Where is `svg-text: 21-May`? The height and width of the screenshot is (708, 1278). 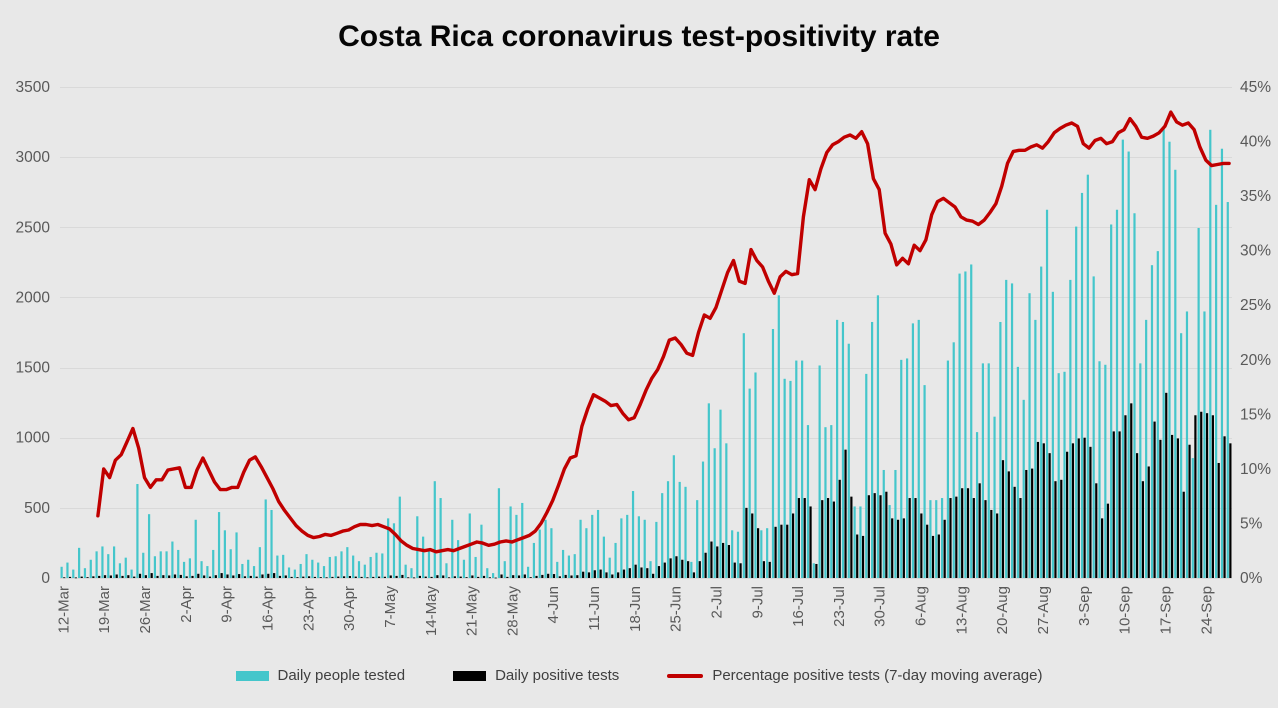
svg-text: 21-May is located at coordinates (472, 611).